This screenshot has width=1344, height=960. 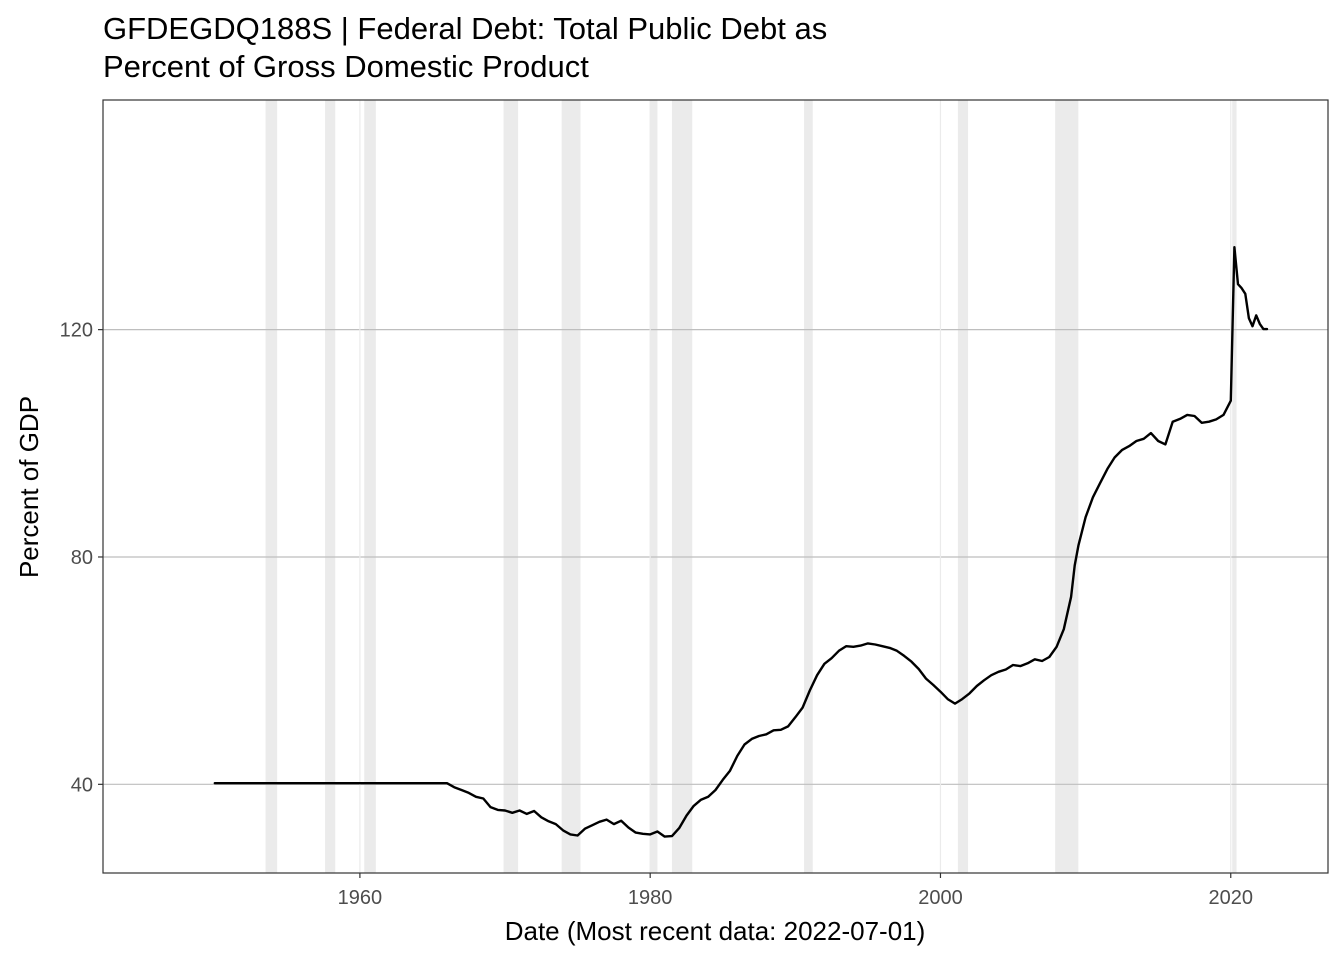 I want to click on x-tick-label: 1980, so click(x=650, y=898).